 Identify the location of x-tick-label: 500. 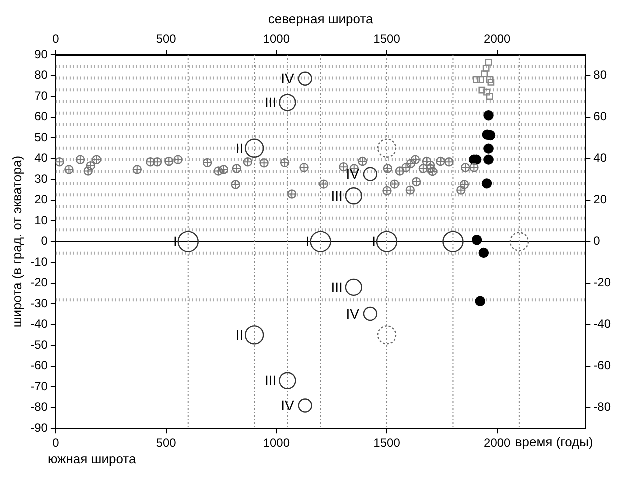
(166, 443).